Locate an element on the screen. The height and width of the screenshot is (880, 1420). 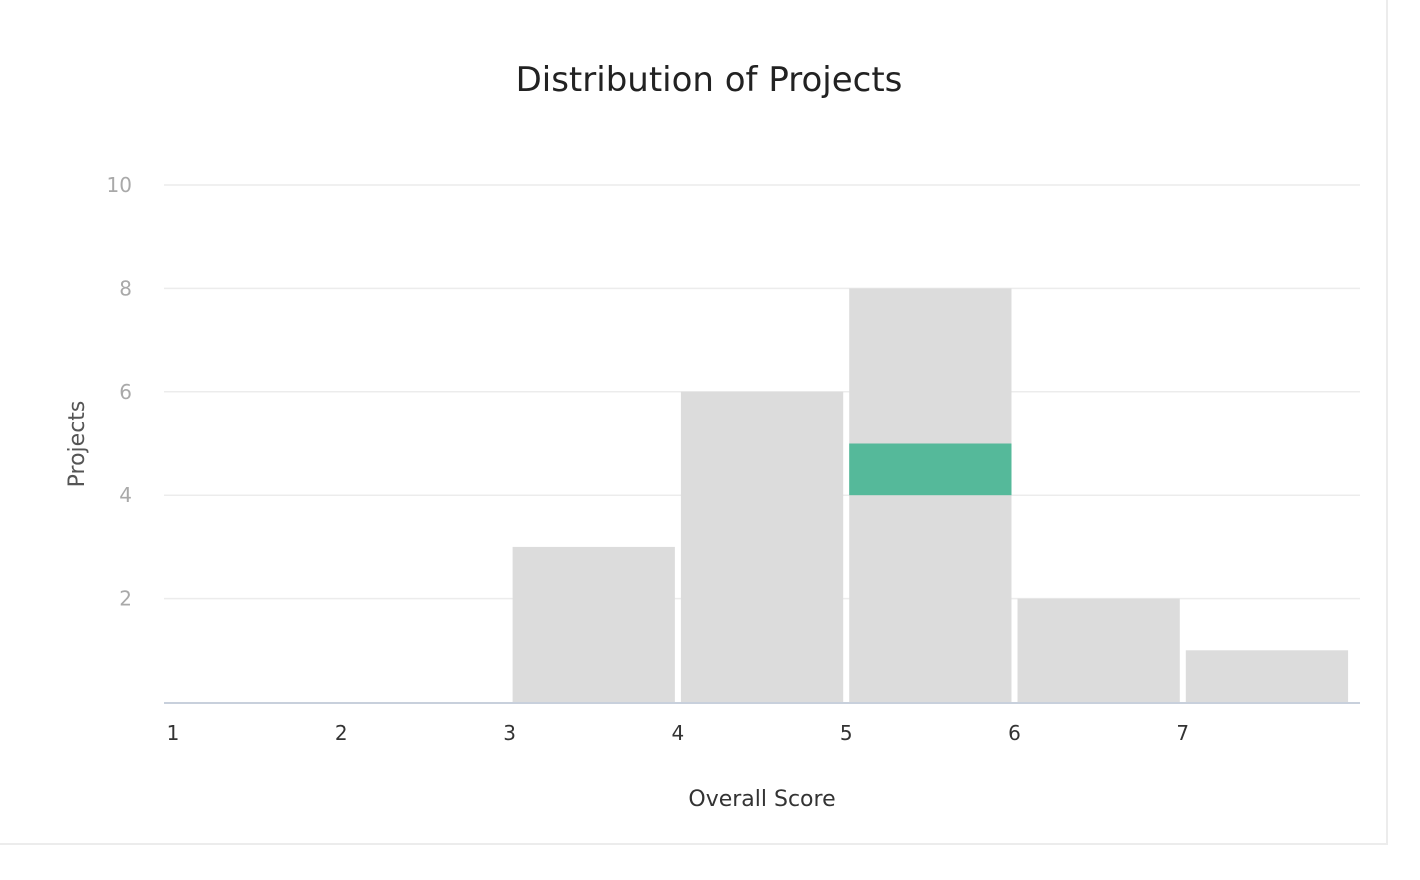
y-tick-label: 6 is located at coordinates (125, 392).